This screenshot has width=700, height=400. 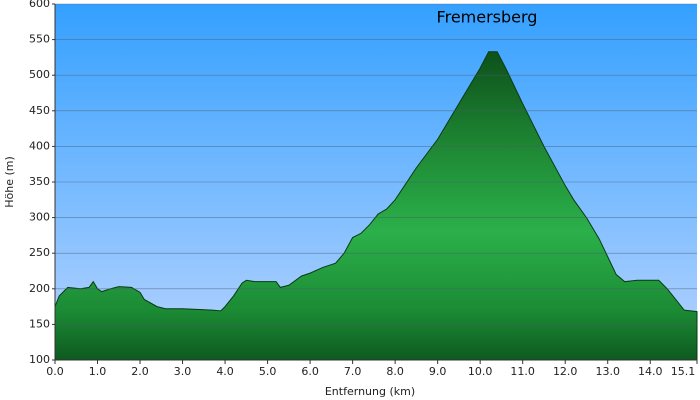 What do you see at coordinates (480, 371) in the screenshot?
I see `x-tick-label: 10.0` at bounding box center [480, 371].